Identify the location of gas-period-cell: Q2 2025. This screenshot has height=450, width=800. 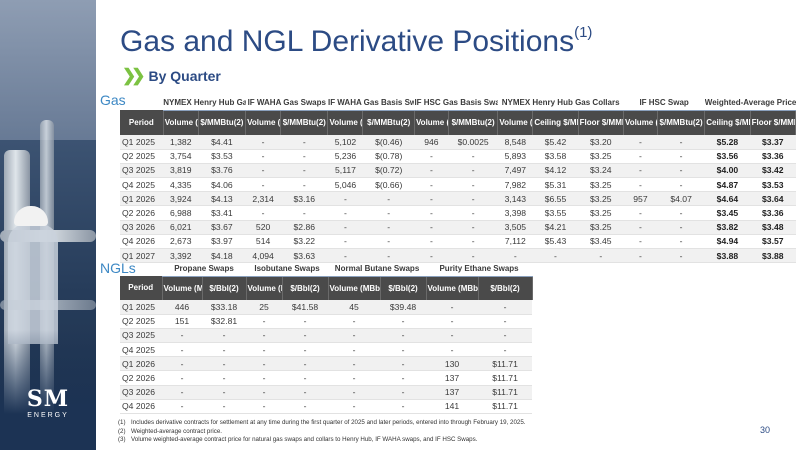
(142, 156).